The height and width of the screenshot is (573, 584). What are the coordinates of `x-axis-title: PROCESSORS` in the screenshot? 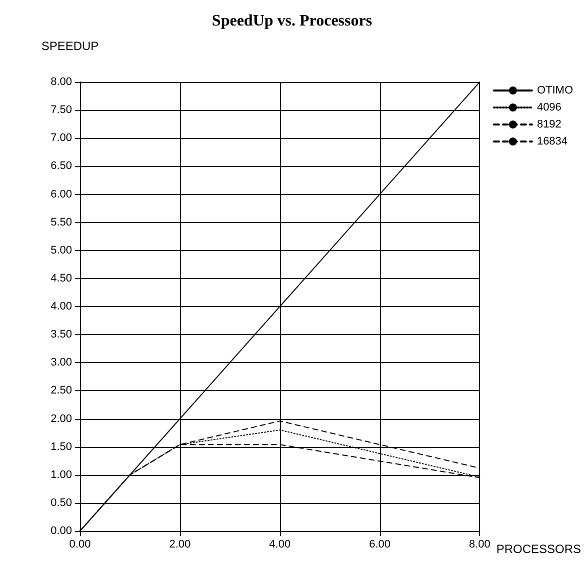 It's located at (538, 549).